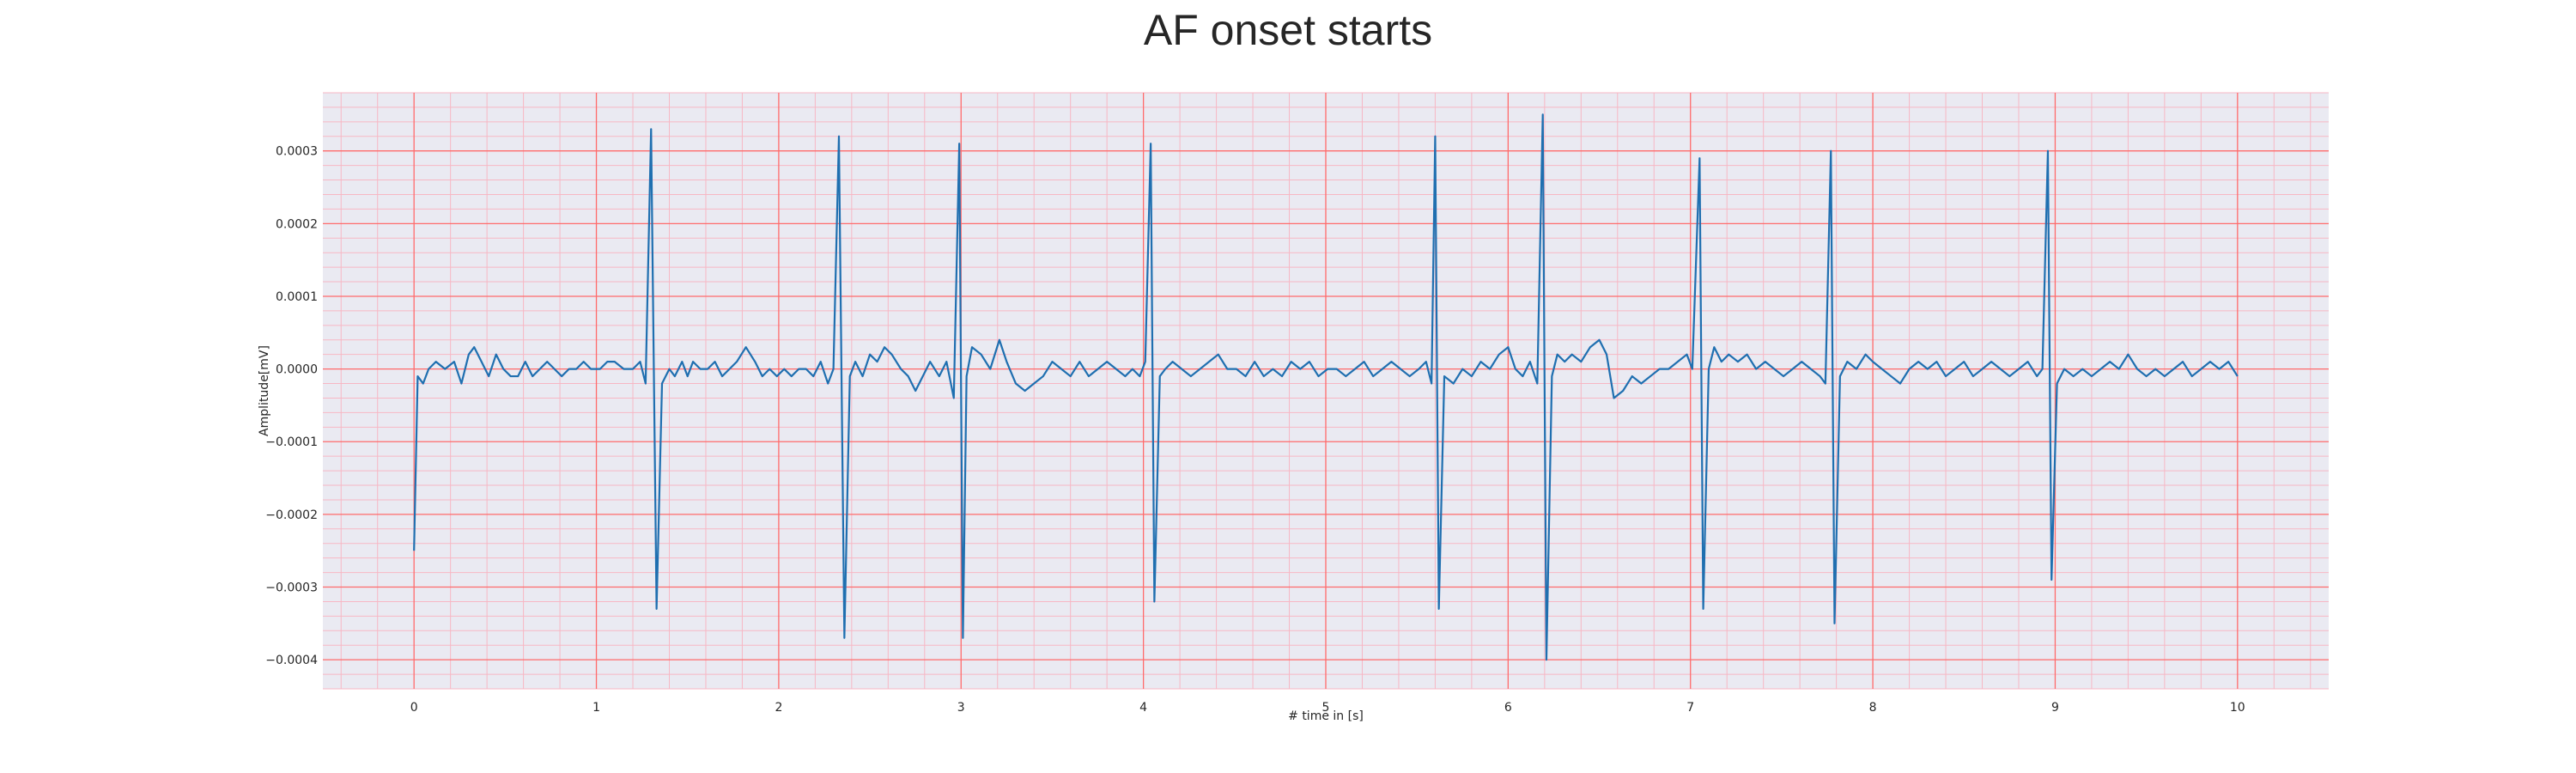 This screenshot has width=2576, height=773. Describe the element at coordinates (297, 297) in the screenshot. I see `y-tick-label: 0.0001` at that location.